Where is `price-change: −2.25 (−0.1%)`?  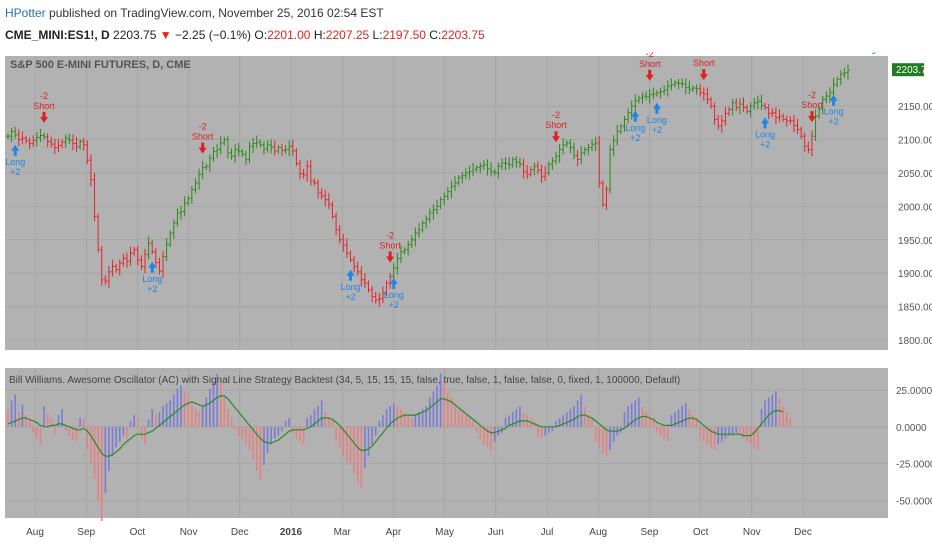 price-change: −2.25 (−0.1%) is located at coordinates (213, 35).